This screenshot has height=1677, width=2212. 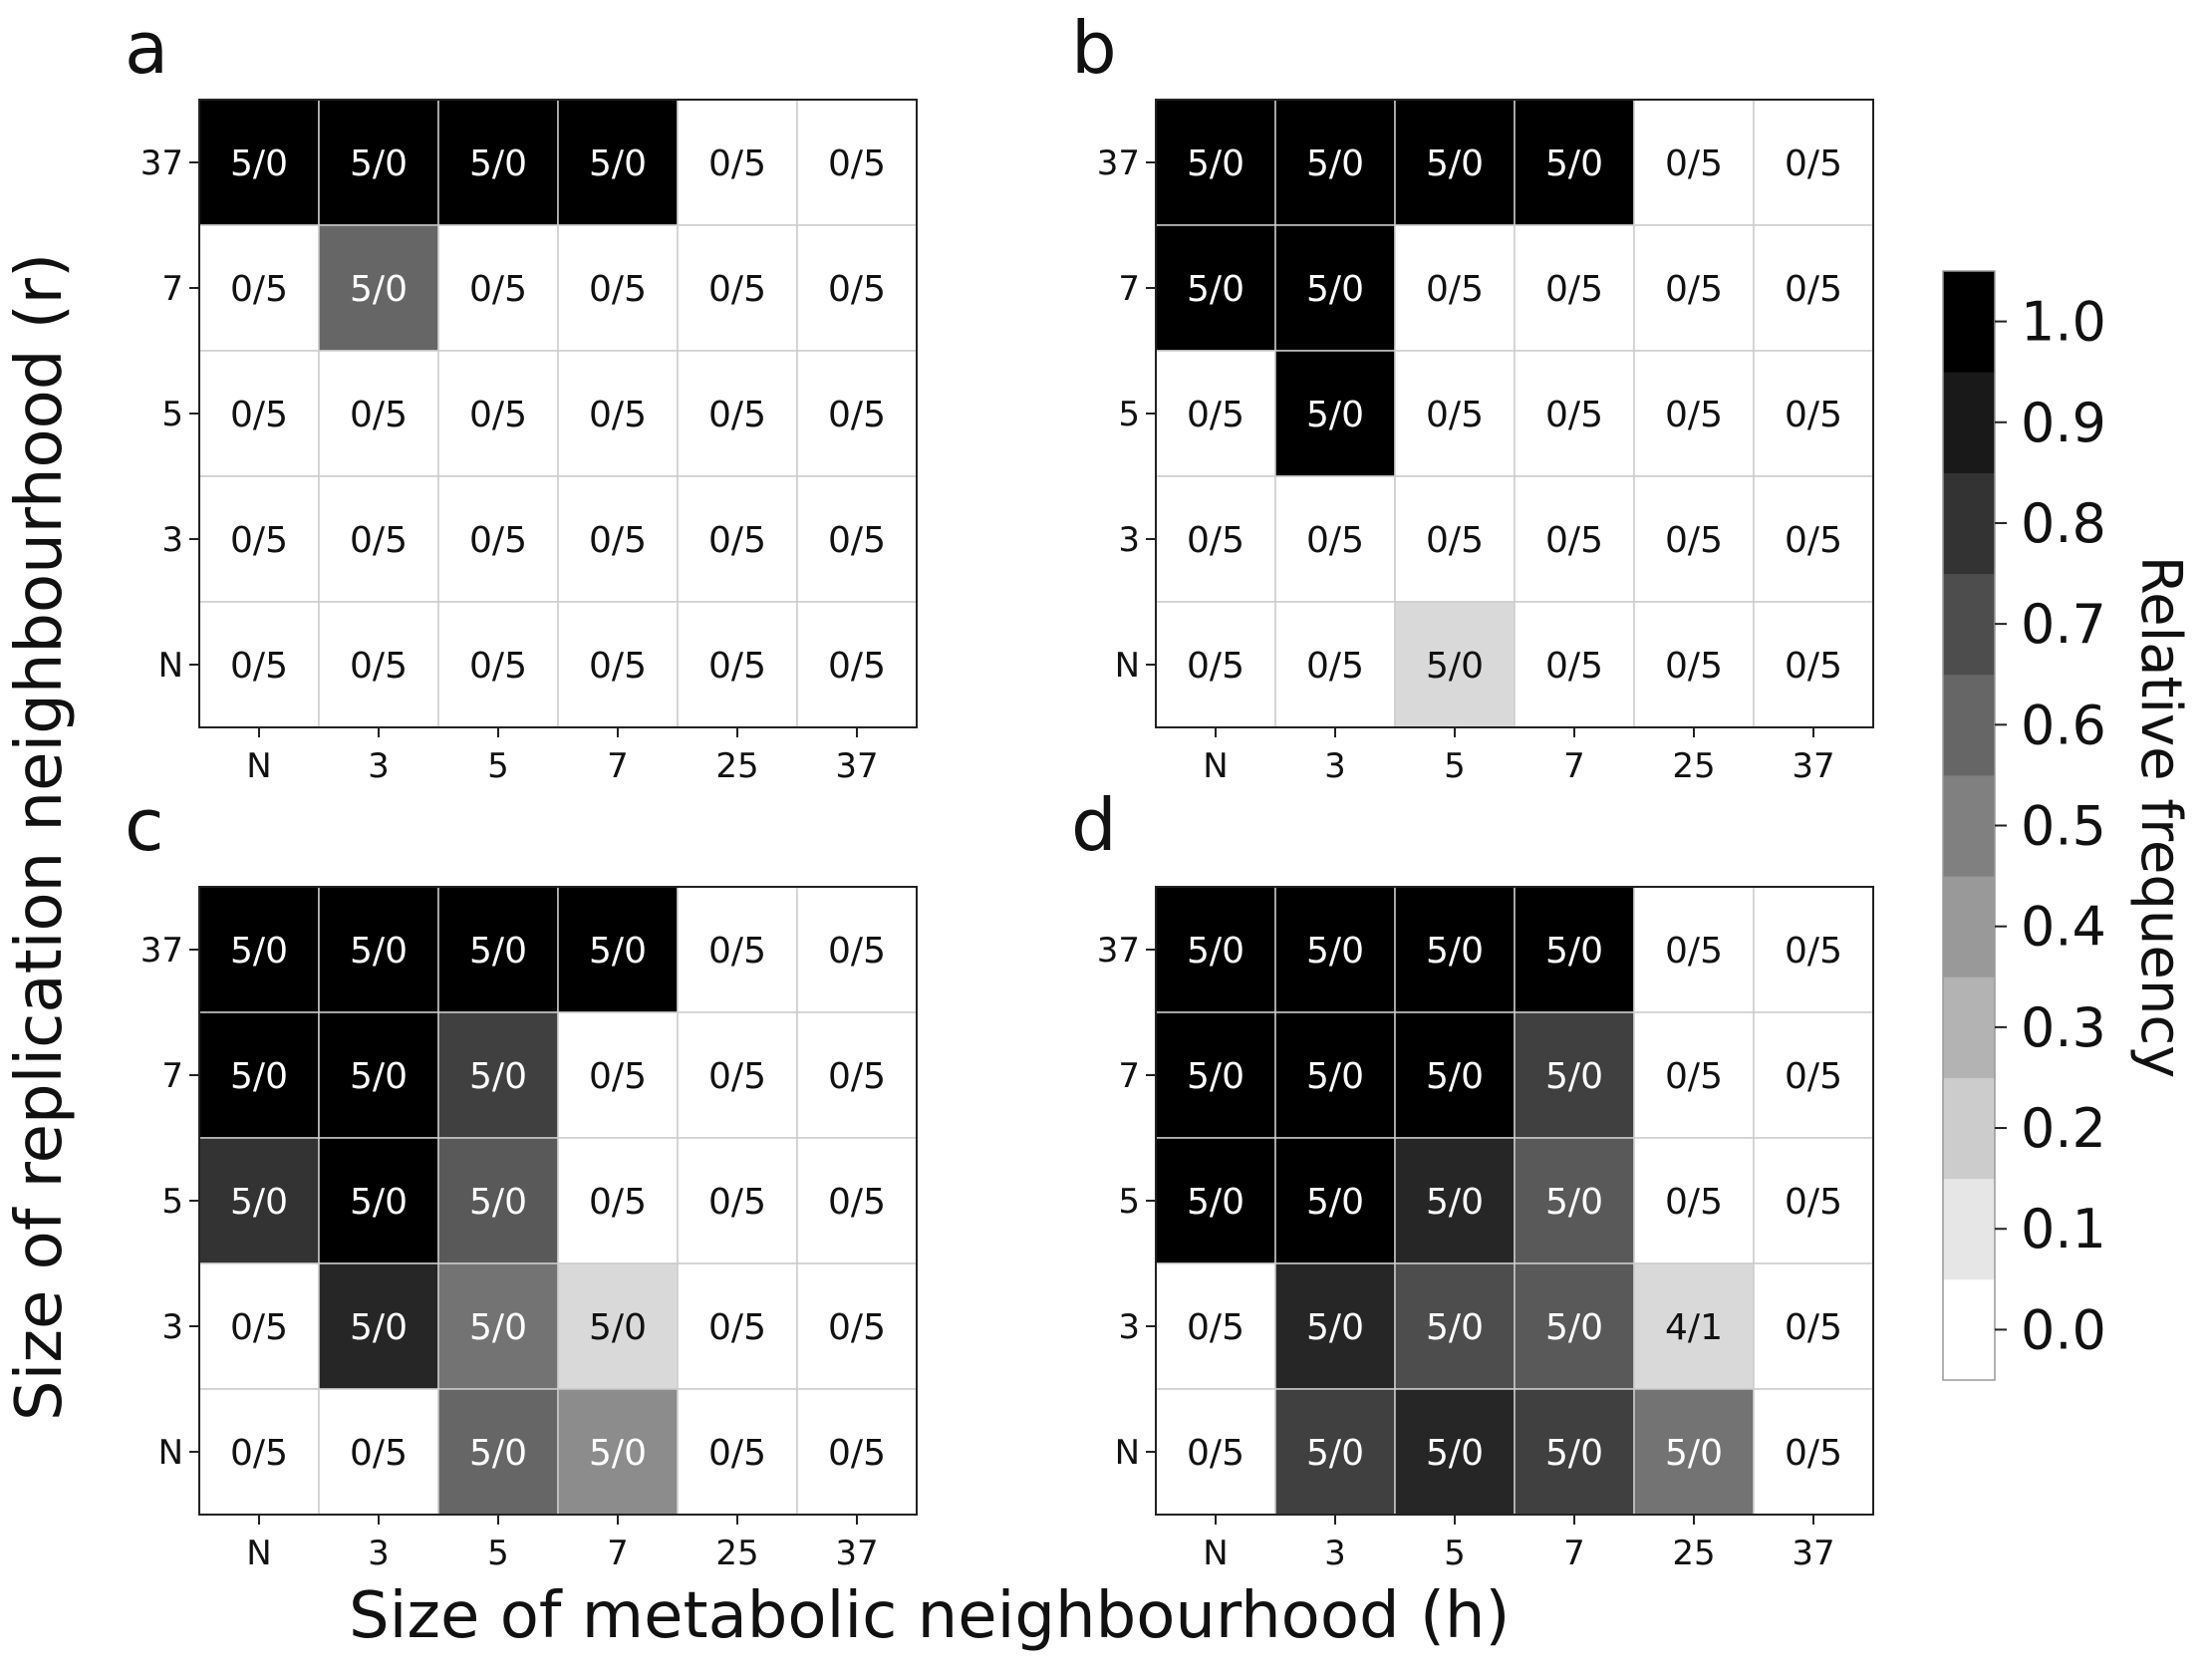 What do you see at coordinates (147, 48) in the screenshot?
I see `panel-label-a: a` at bounding box center [147, 48].